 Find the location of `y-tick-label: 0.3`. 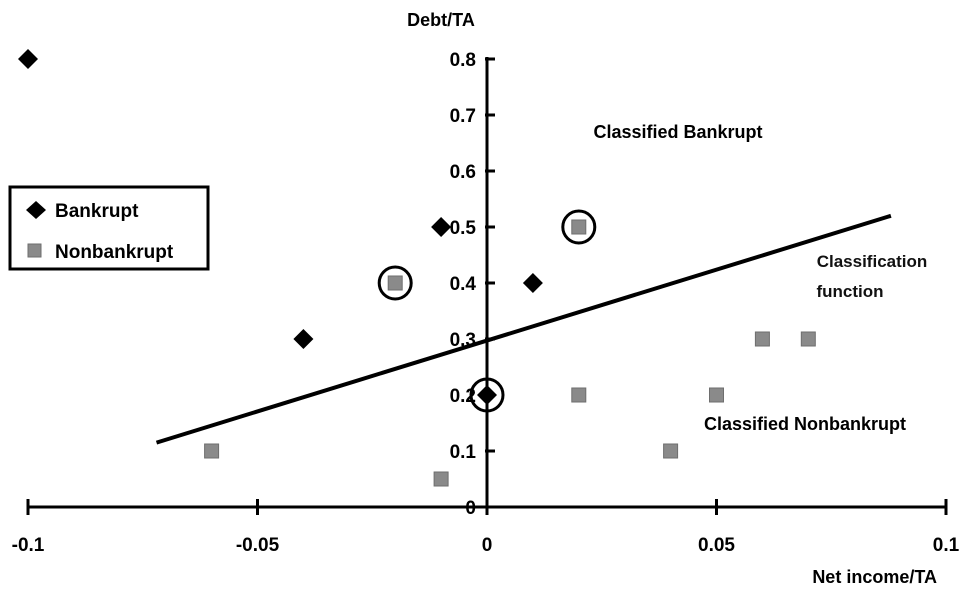

y-tick-label: 0.3 is located at coordinates (463, 340).